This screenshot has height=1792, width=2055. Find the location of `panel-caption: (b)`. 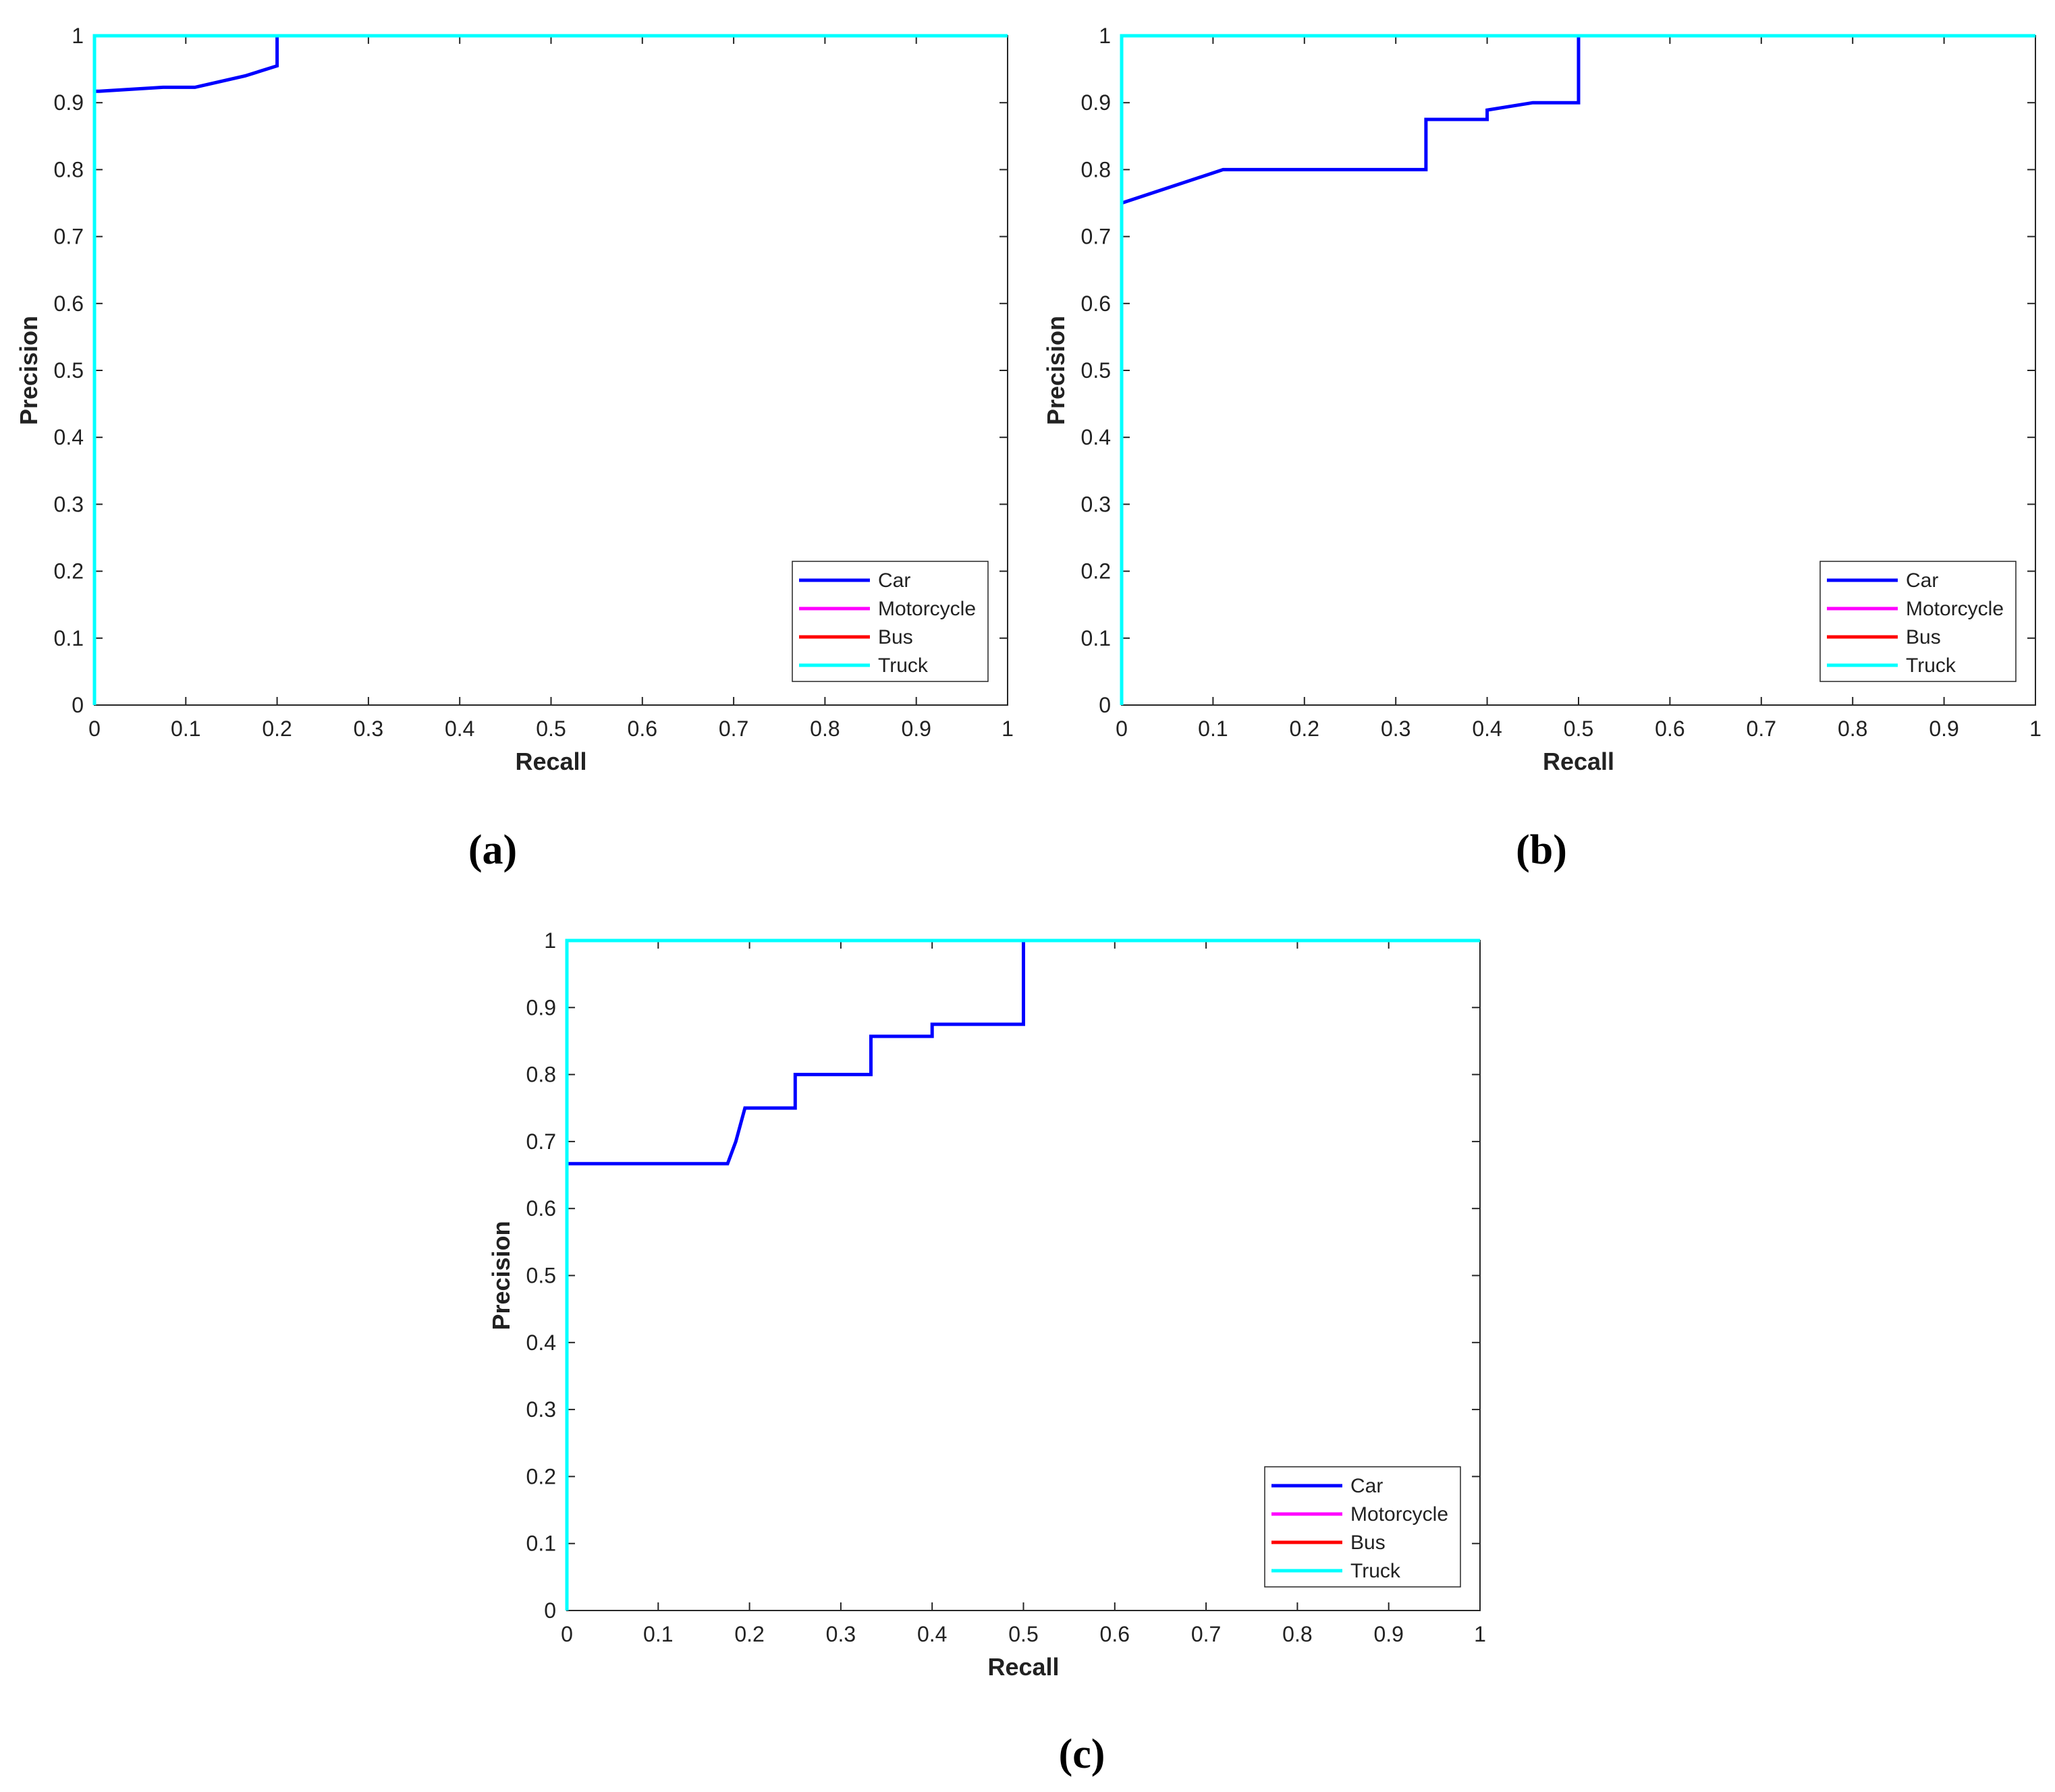

panel-caption: (b) is located at coordinates (1541, 850).